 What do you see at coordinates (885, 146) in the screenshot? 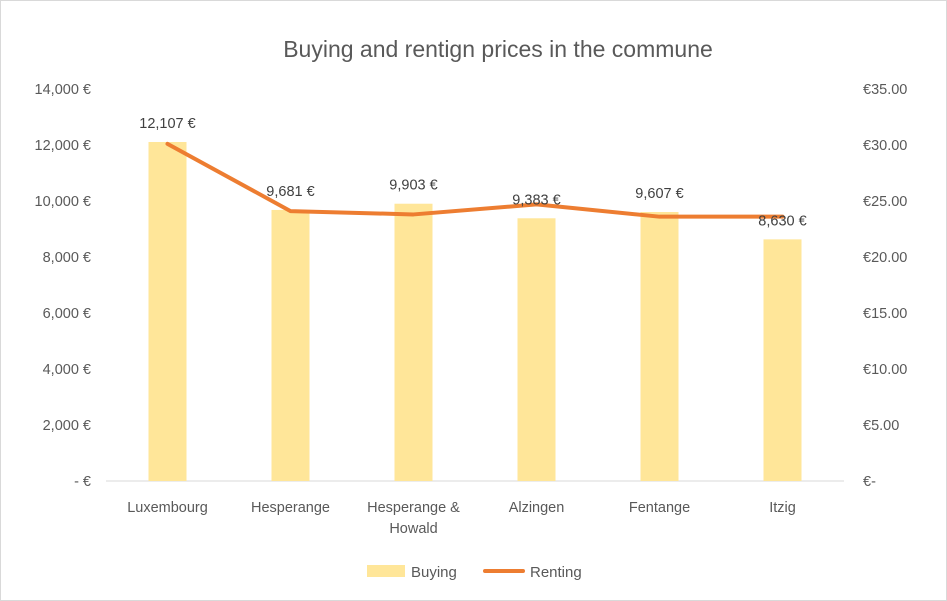
I see `right-axis-tick-label: €30.00` at bounding box center [885, 146].